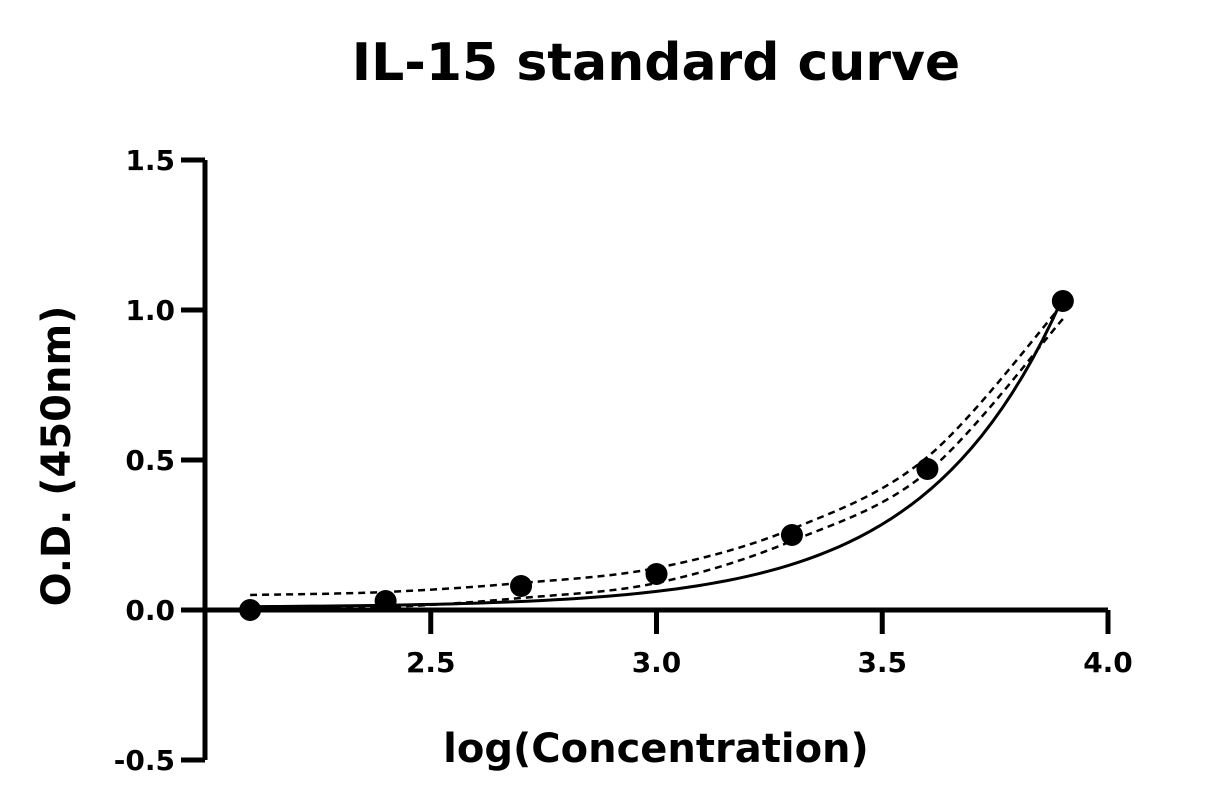 The height and width of the screenshot is (800, 1209). What do you see at coordinates (882, 662) in the screenshot?
I see `x-tick-label: 3.5` at bounding box center [882, 662].